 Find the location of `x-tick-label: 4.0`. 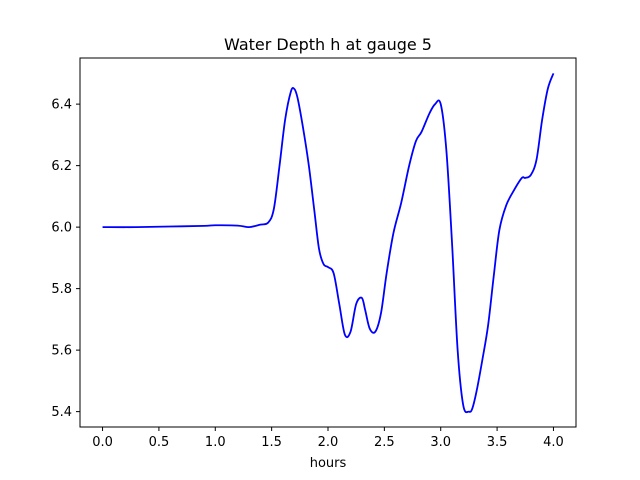

x-tick-label: 4.0 is located at coordinates (553, 442).